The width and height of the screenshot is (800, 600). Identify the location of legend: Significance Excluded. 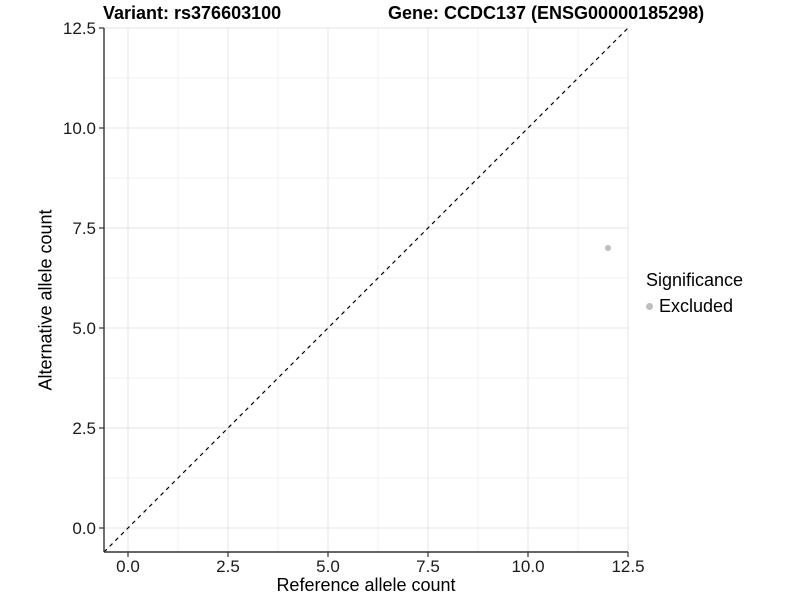
(694, 293).